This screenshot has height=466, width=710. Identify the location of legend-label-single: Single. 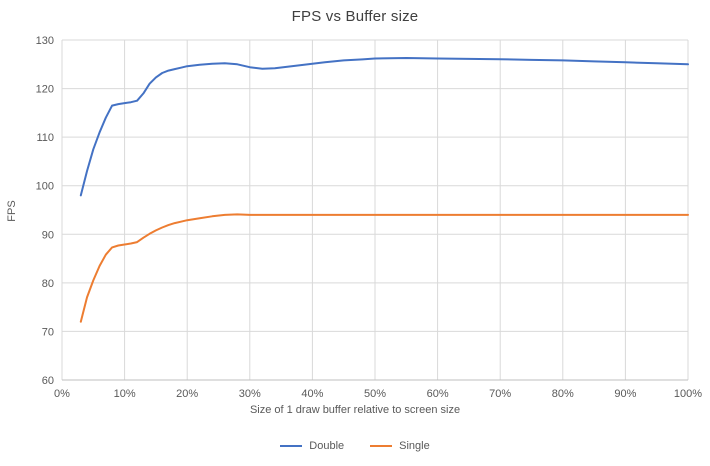
(414, 446).